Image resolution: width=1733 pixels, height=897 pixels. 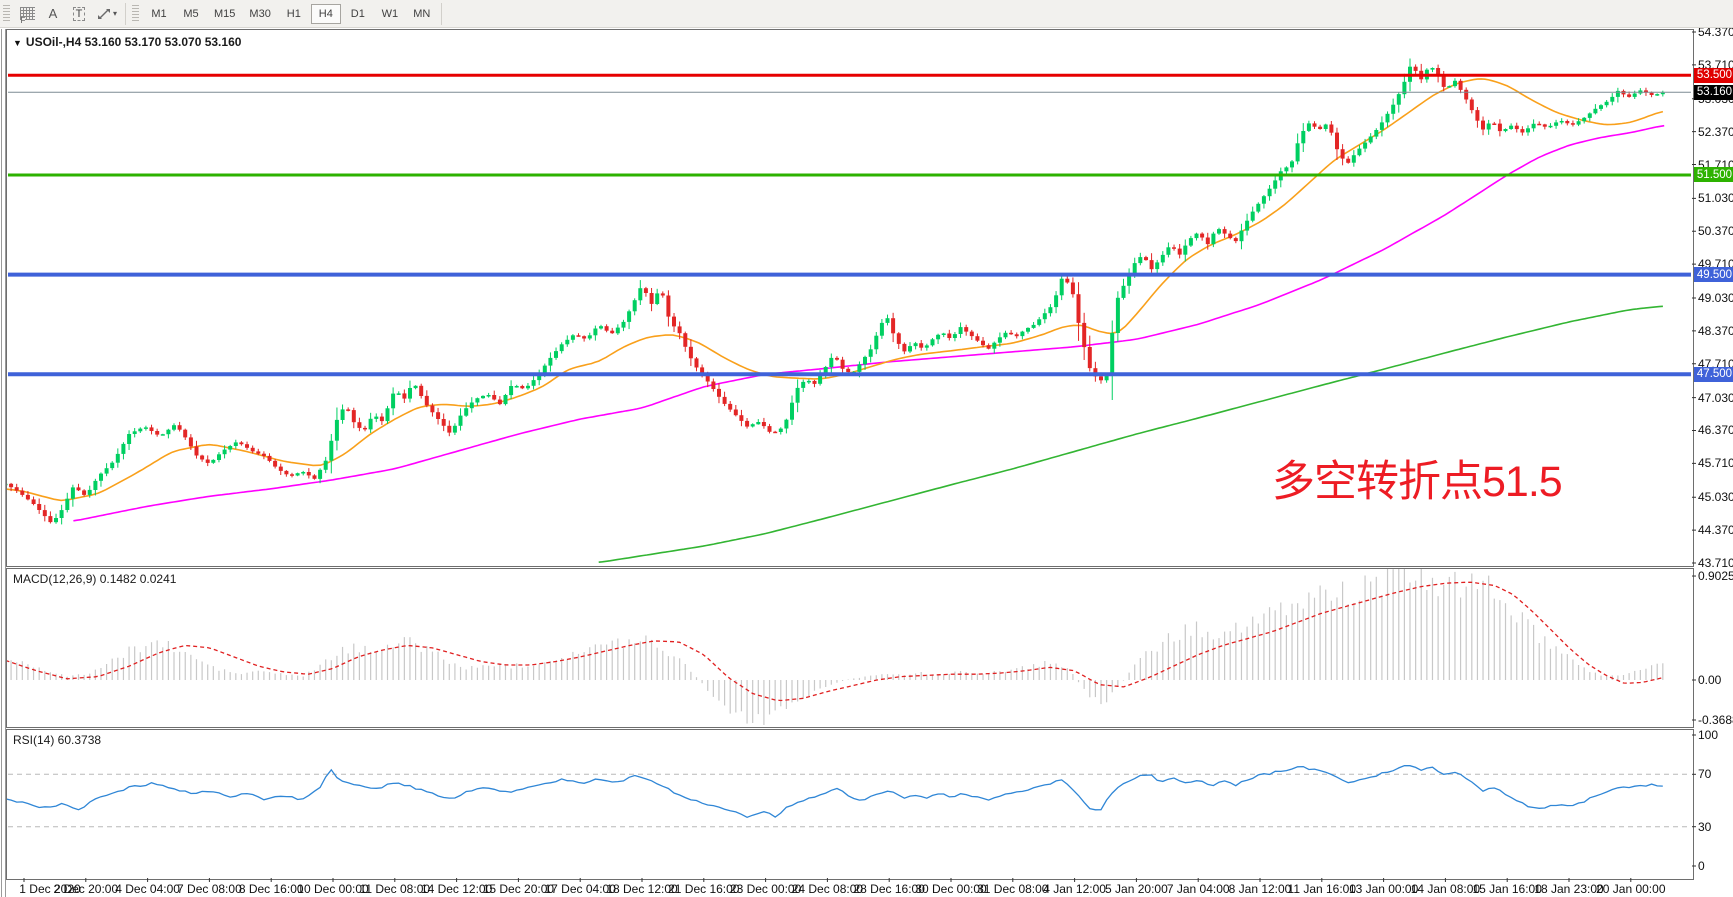 What do you see at coordinates (115, 13) in the screenshot?
I see `dropdown-caret-icon: ▾` at bounding box center [115, 13].